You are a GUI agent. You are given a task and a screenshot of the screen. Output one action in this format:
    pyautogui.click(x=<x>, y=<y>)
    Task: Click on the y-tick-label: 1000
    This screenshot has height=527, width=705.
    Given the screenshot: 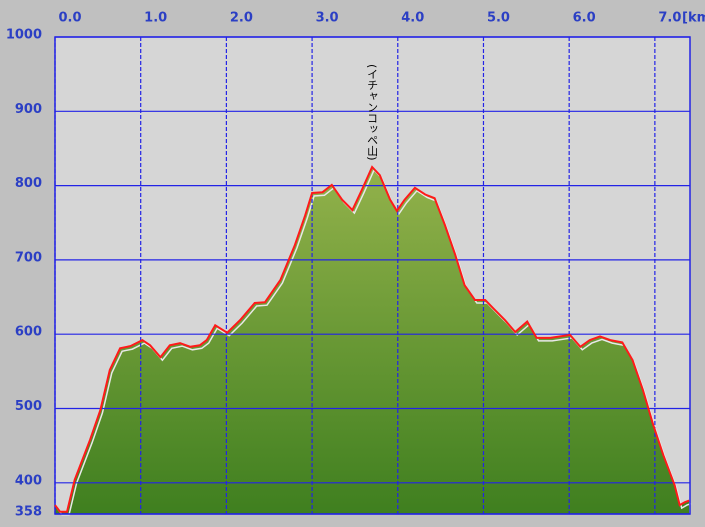 What is the action you would take?
    pyautogui.click(x=24, y=35)
    